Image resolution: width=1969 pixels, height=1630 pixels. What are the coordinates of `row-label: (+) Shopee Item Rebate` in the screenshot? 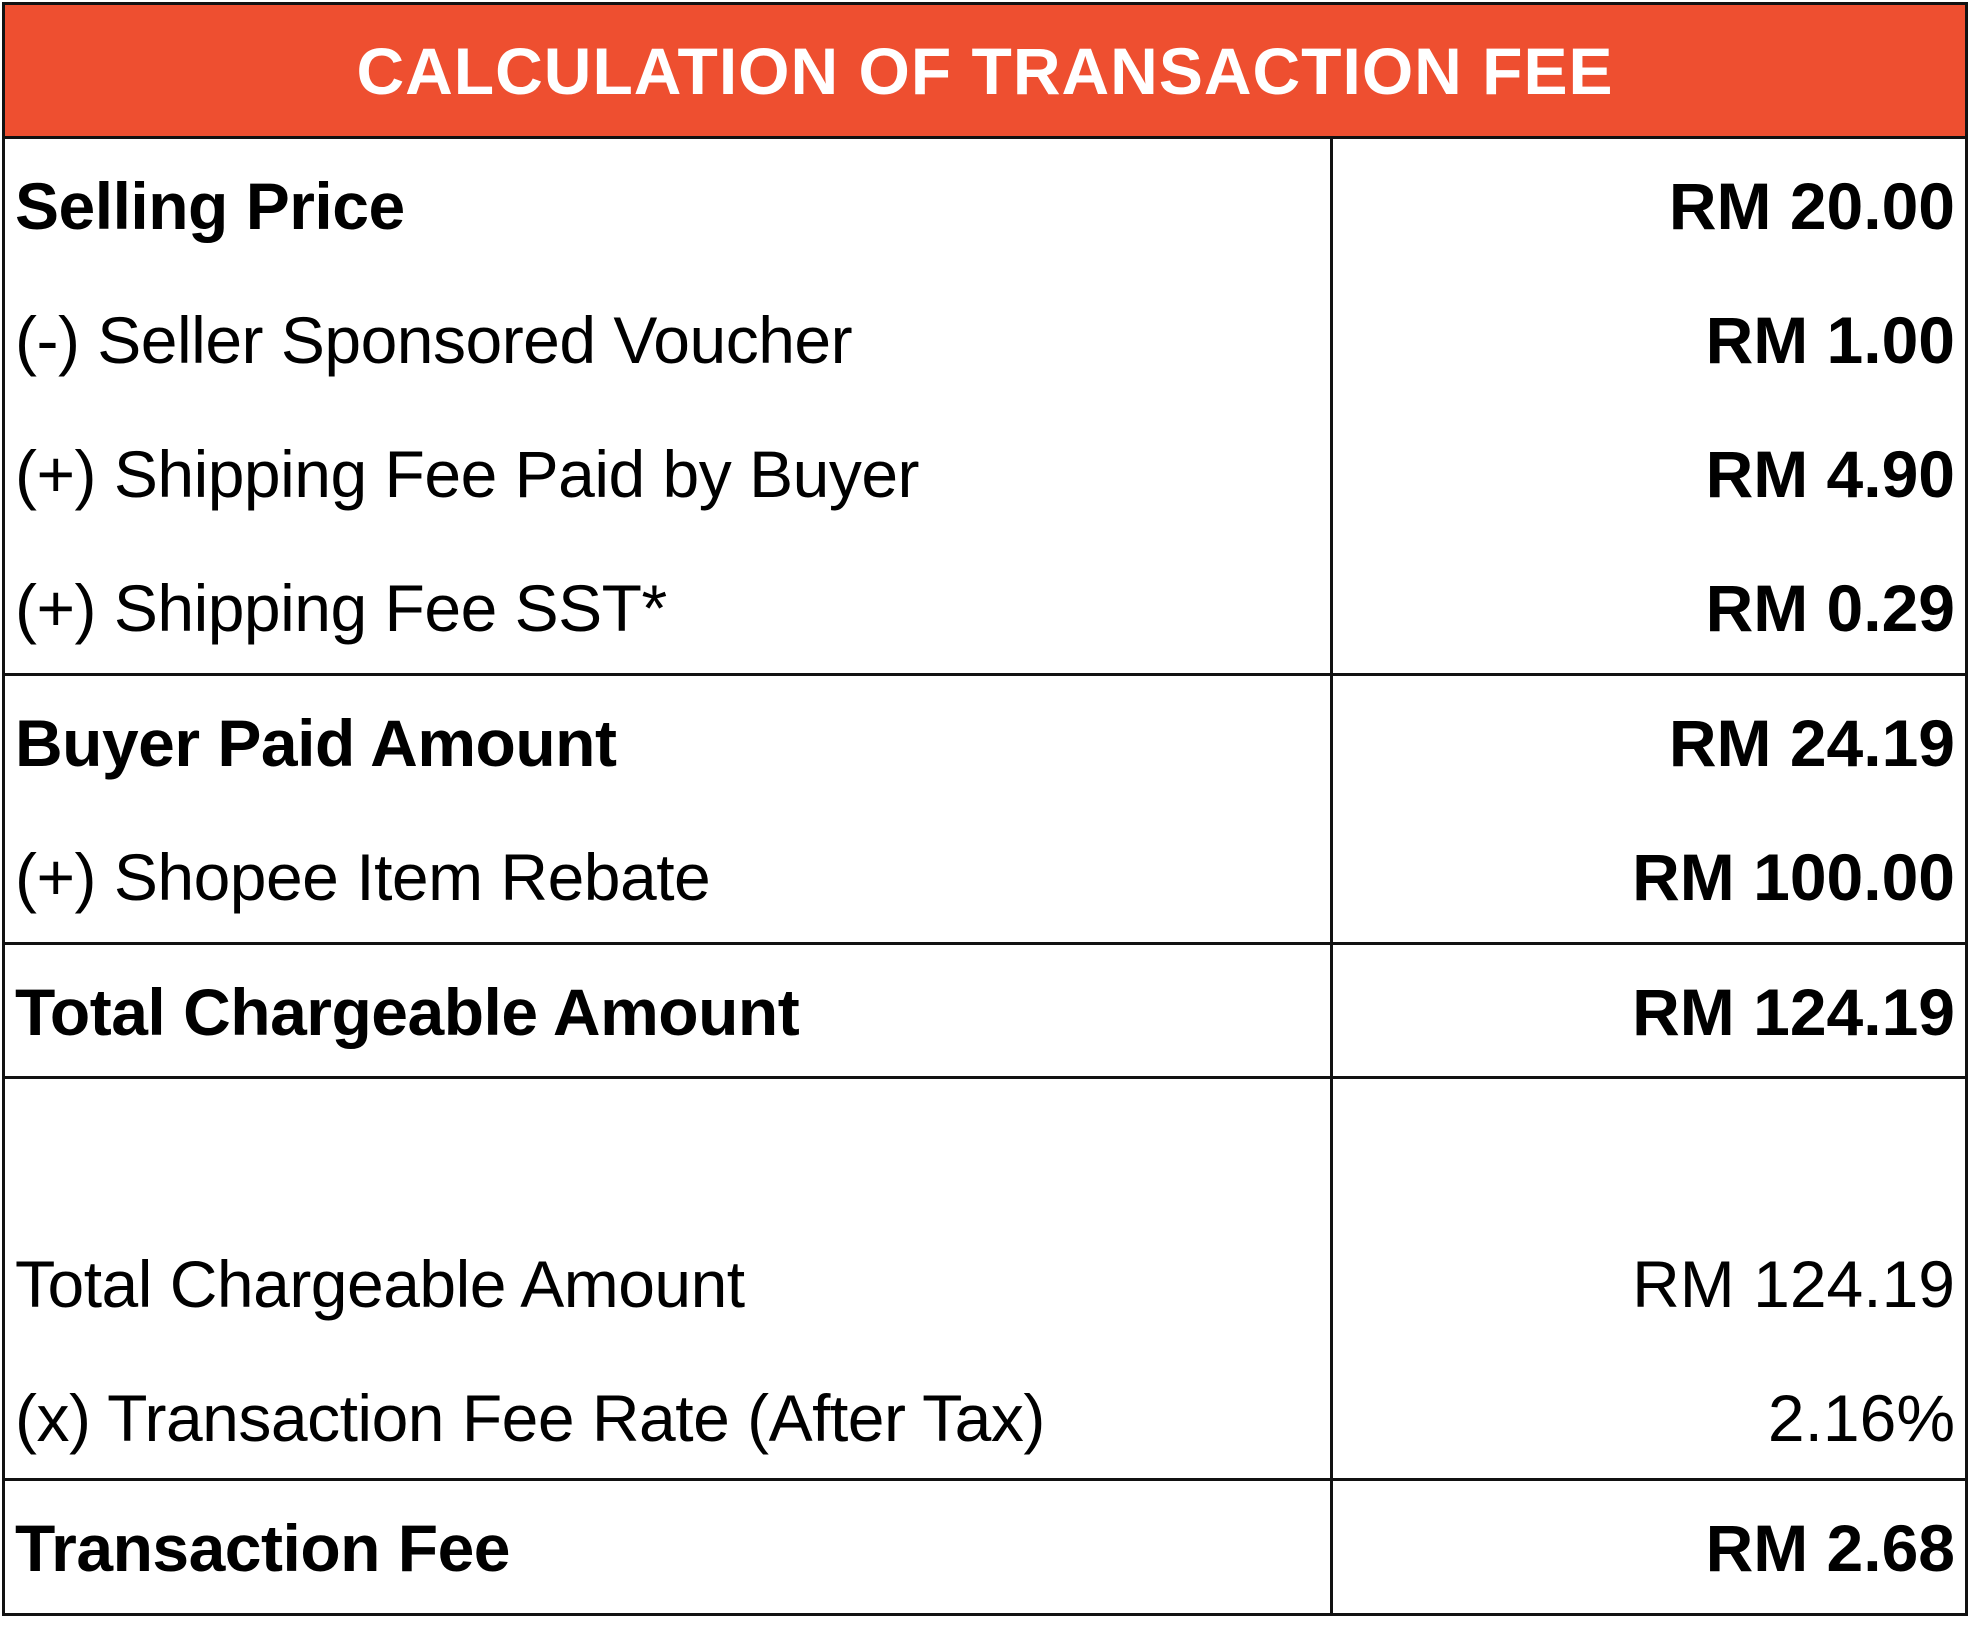 It's located at (363, 877).